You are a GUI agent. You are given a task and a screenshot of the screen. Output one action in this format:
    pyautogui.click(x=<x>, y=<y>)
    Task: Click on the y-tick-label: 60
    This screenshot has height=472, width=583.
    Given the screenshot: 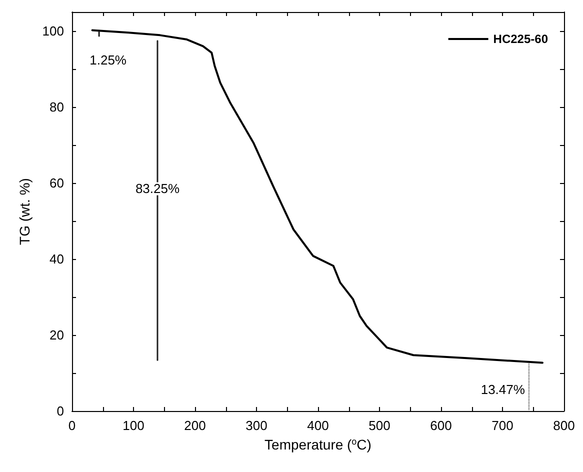 What is the action you would take?
    pyautogui.click(x=57, y=183)
    